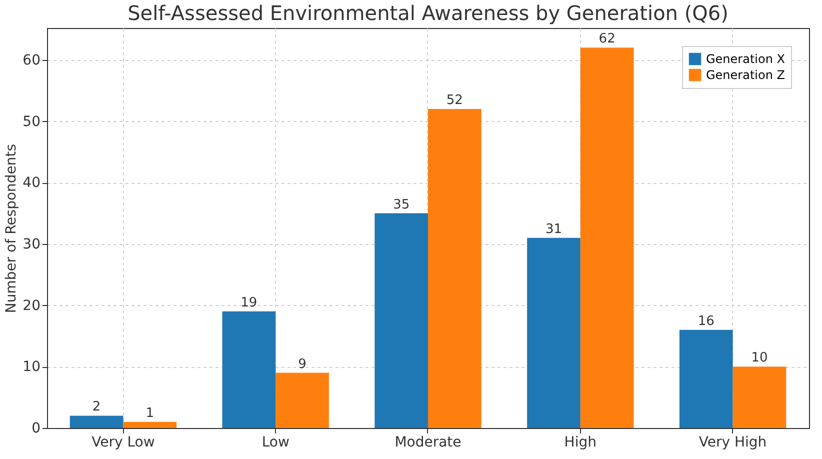  Describe the element at coordinates (401, 204) in the screenshot. I see `data-label: 35` at that location.